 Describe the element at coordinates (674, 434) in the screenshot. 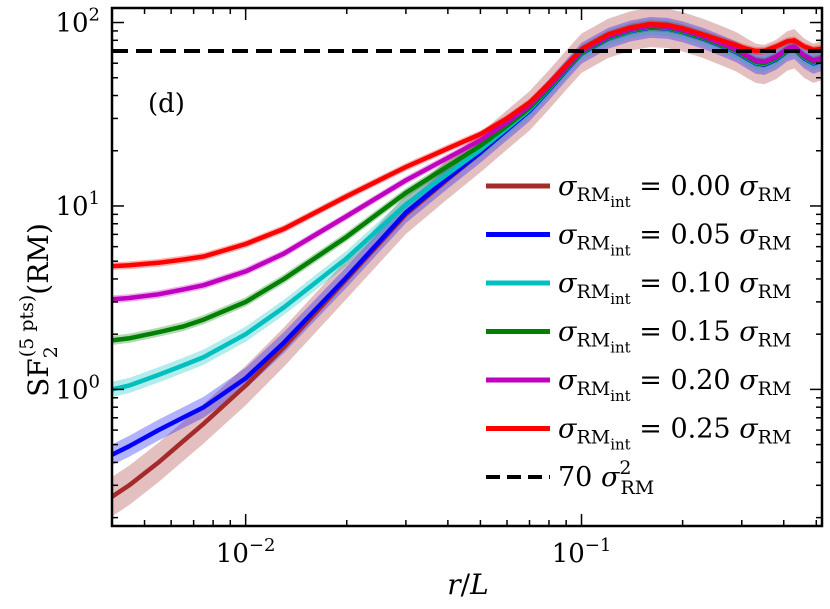

I see `legend-label-5: σRMint = 0.25 σRM` at that location.